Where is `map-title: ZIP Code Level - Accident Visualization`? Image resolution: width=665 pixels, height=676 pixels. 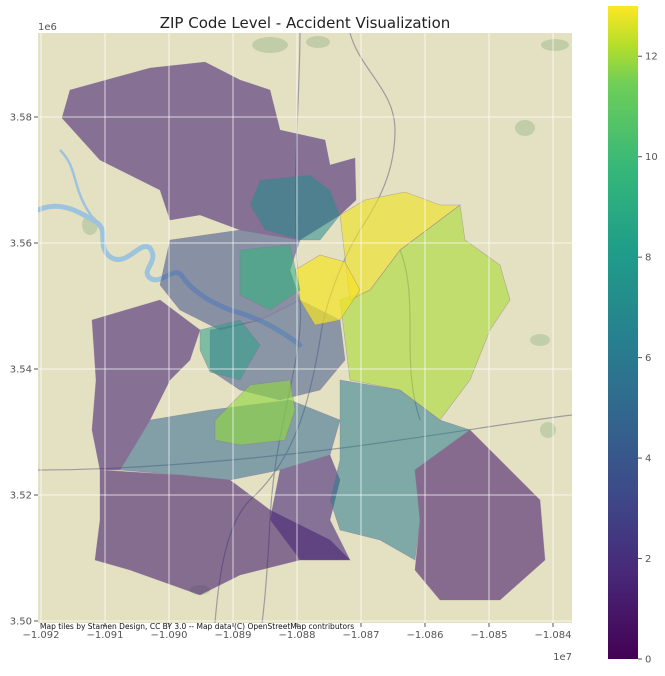 map-title: ZIP Code Level - Accident Visualization is located at coordinates (305, 23).